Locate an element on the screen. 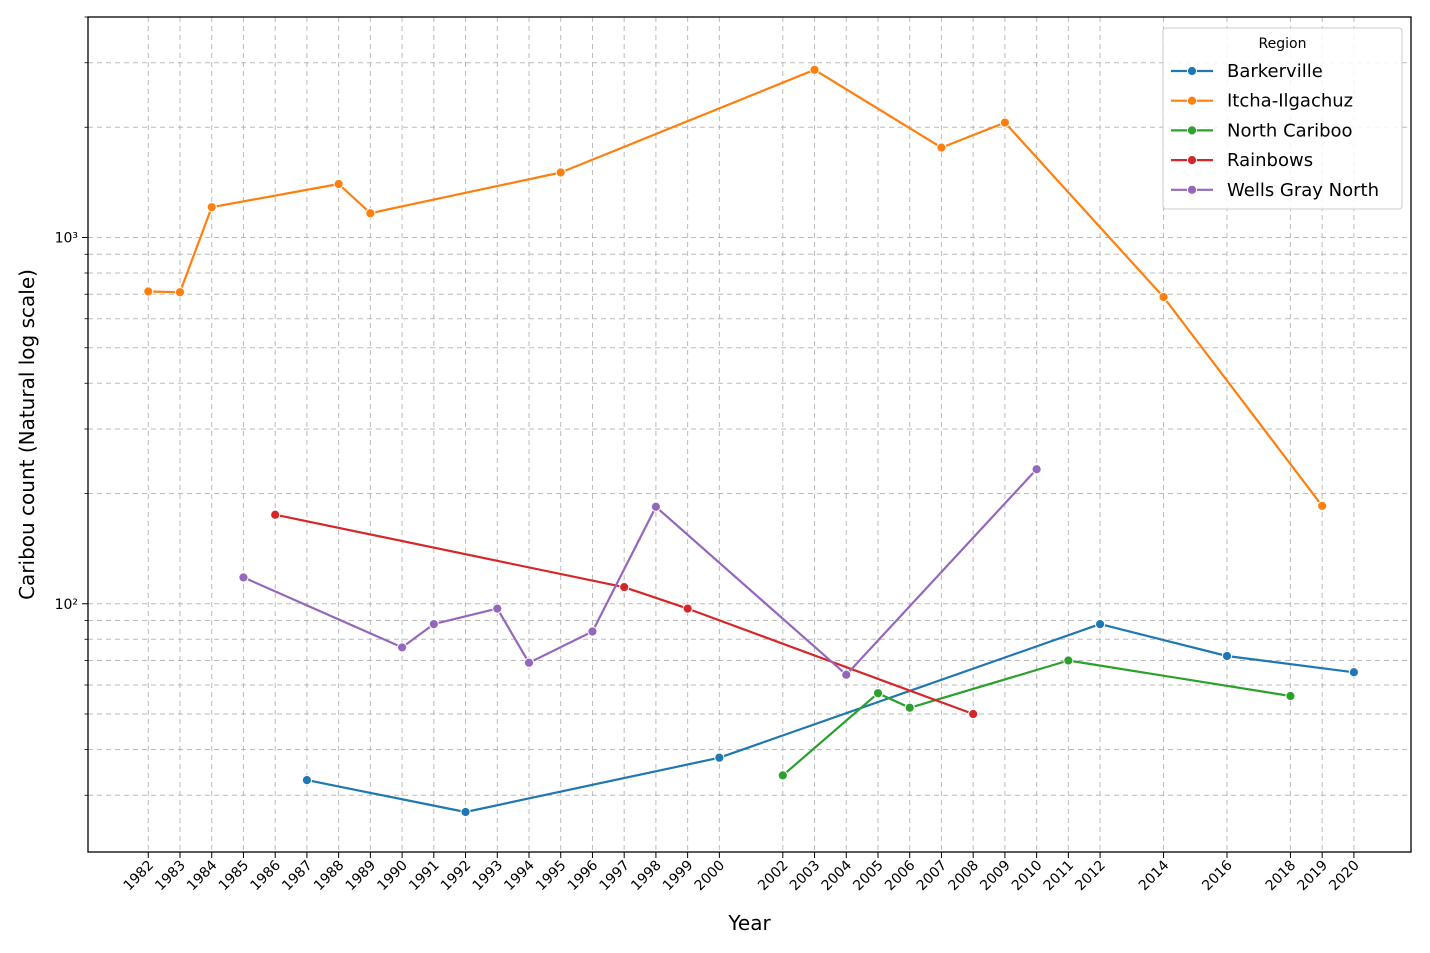  x-tick-label: 2009 is located at coordinates (995, 876).